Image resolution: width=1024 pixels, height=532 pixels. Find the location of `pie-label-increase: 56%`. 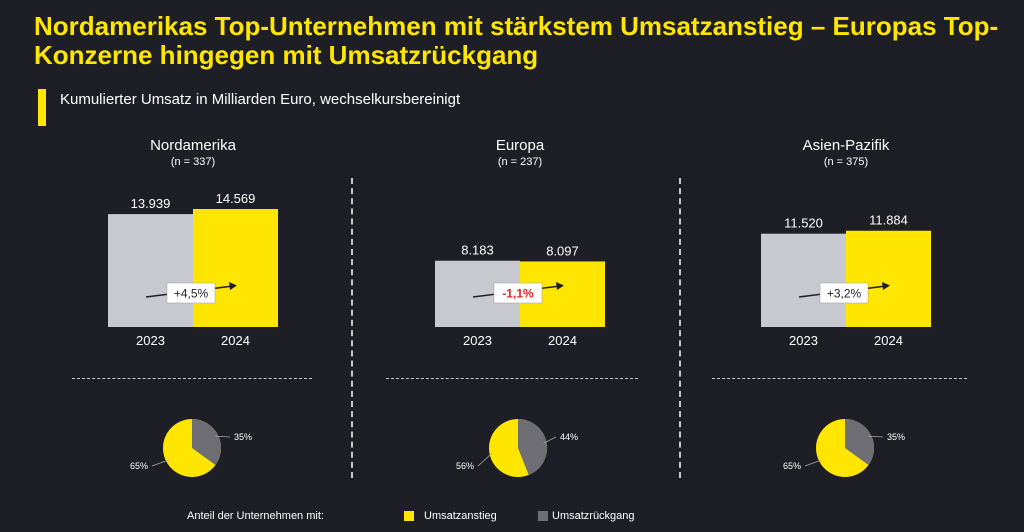

pie-label-increase: 56% is located at coordinates (465, 466).